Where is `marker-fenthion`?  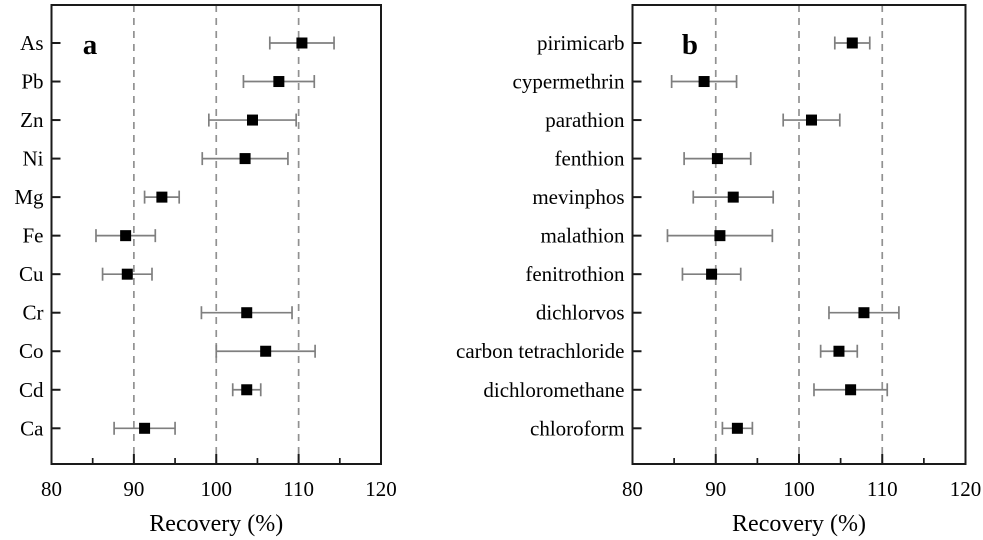 marker-fenthion is located at coordinates (717, 159).